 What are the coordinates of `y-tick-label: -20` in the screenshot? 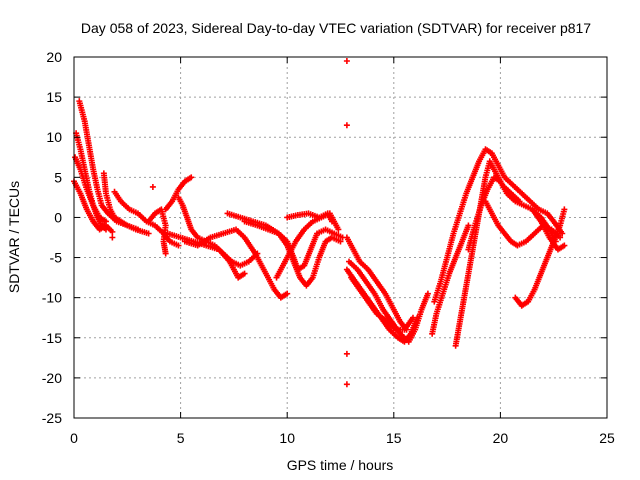 It's located at (52, 378).